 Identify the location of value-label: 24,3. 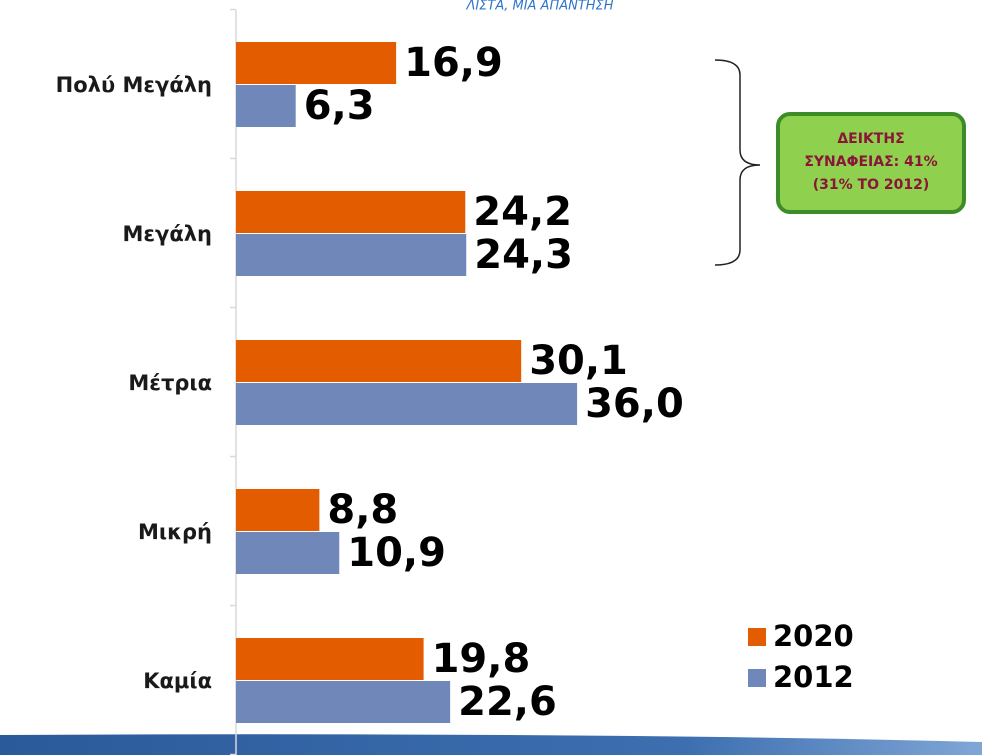
(523, 255).